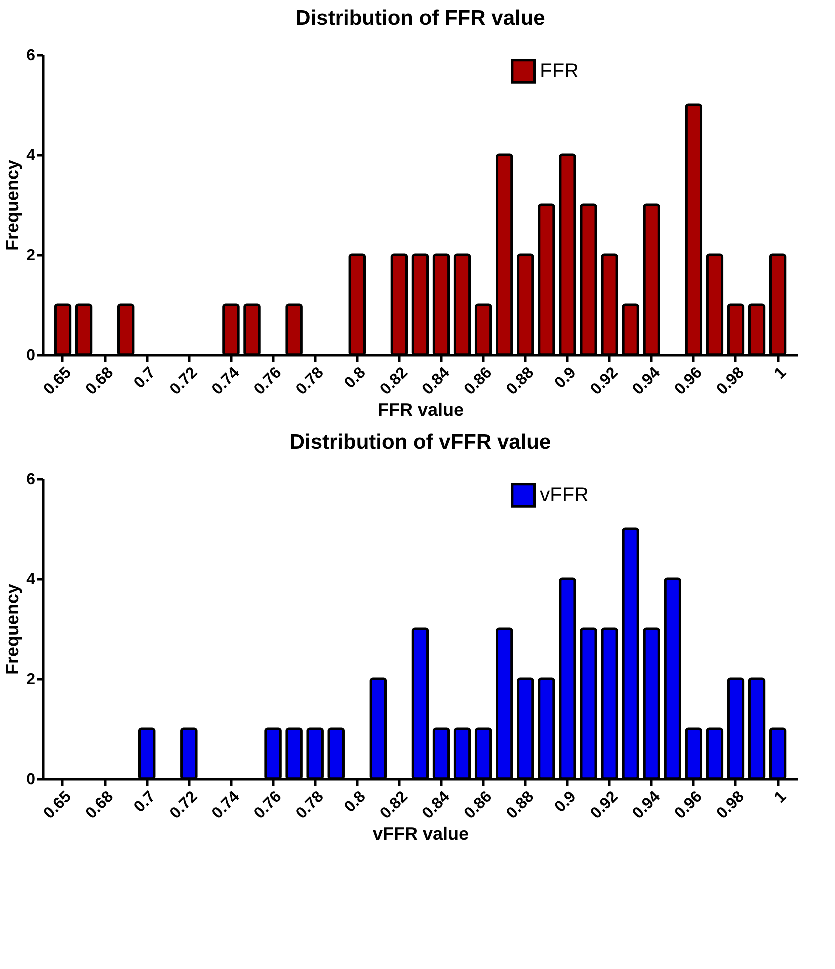  Describe the element at coordinates (421, 834) in the screenshot. I see `x-axis-title: vFFR value` at that location.